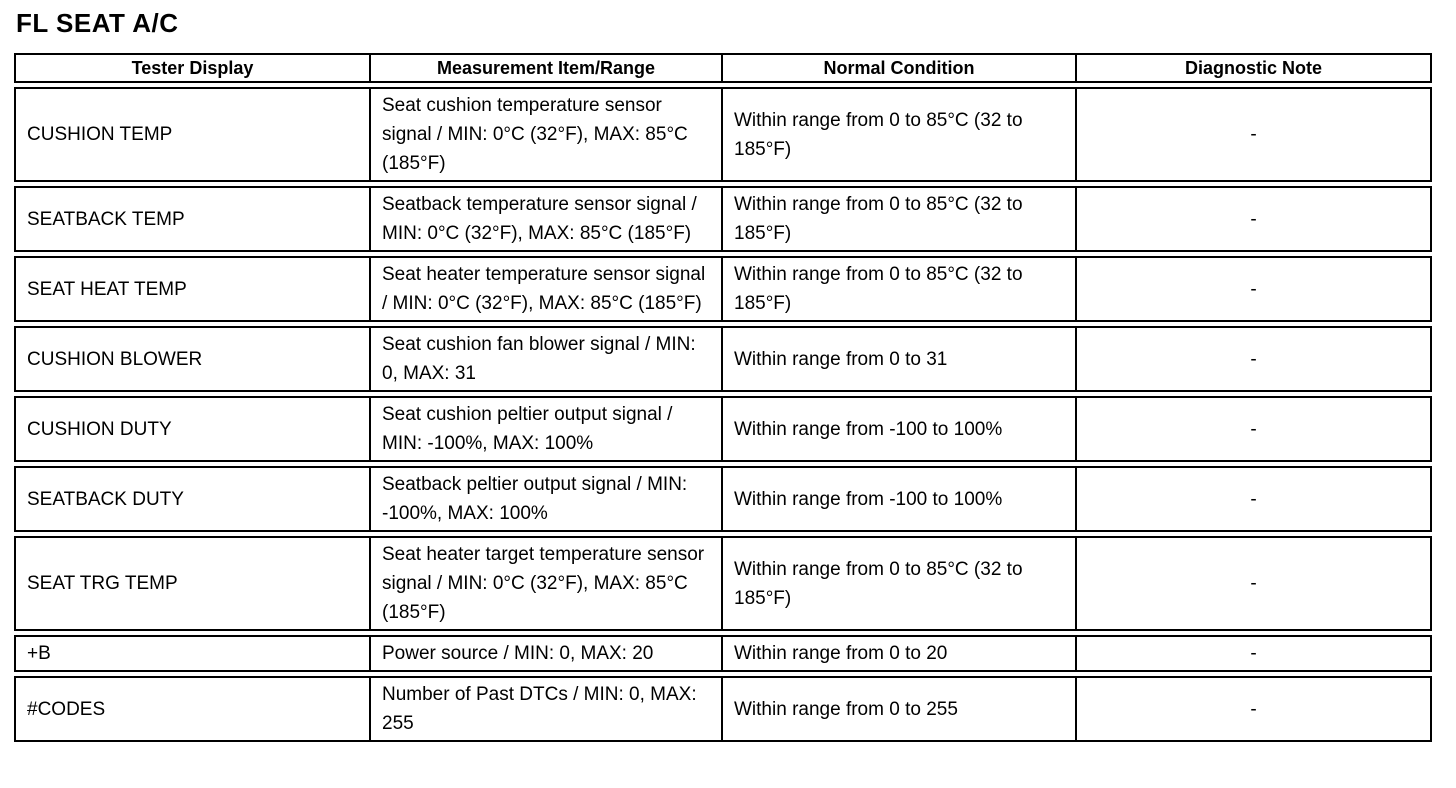 This screenshot has height=788, width=1456. I want to click on measurement-item-range-value: Number of Past DTCs / MIN: 0, MAX: 255, so click(539, 709).